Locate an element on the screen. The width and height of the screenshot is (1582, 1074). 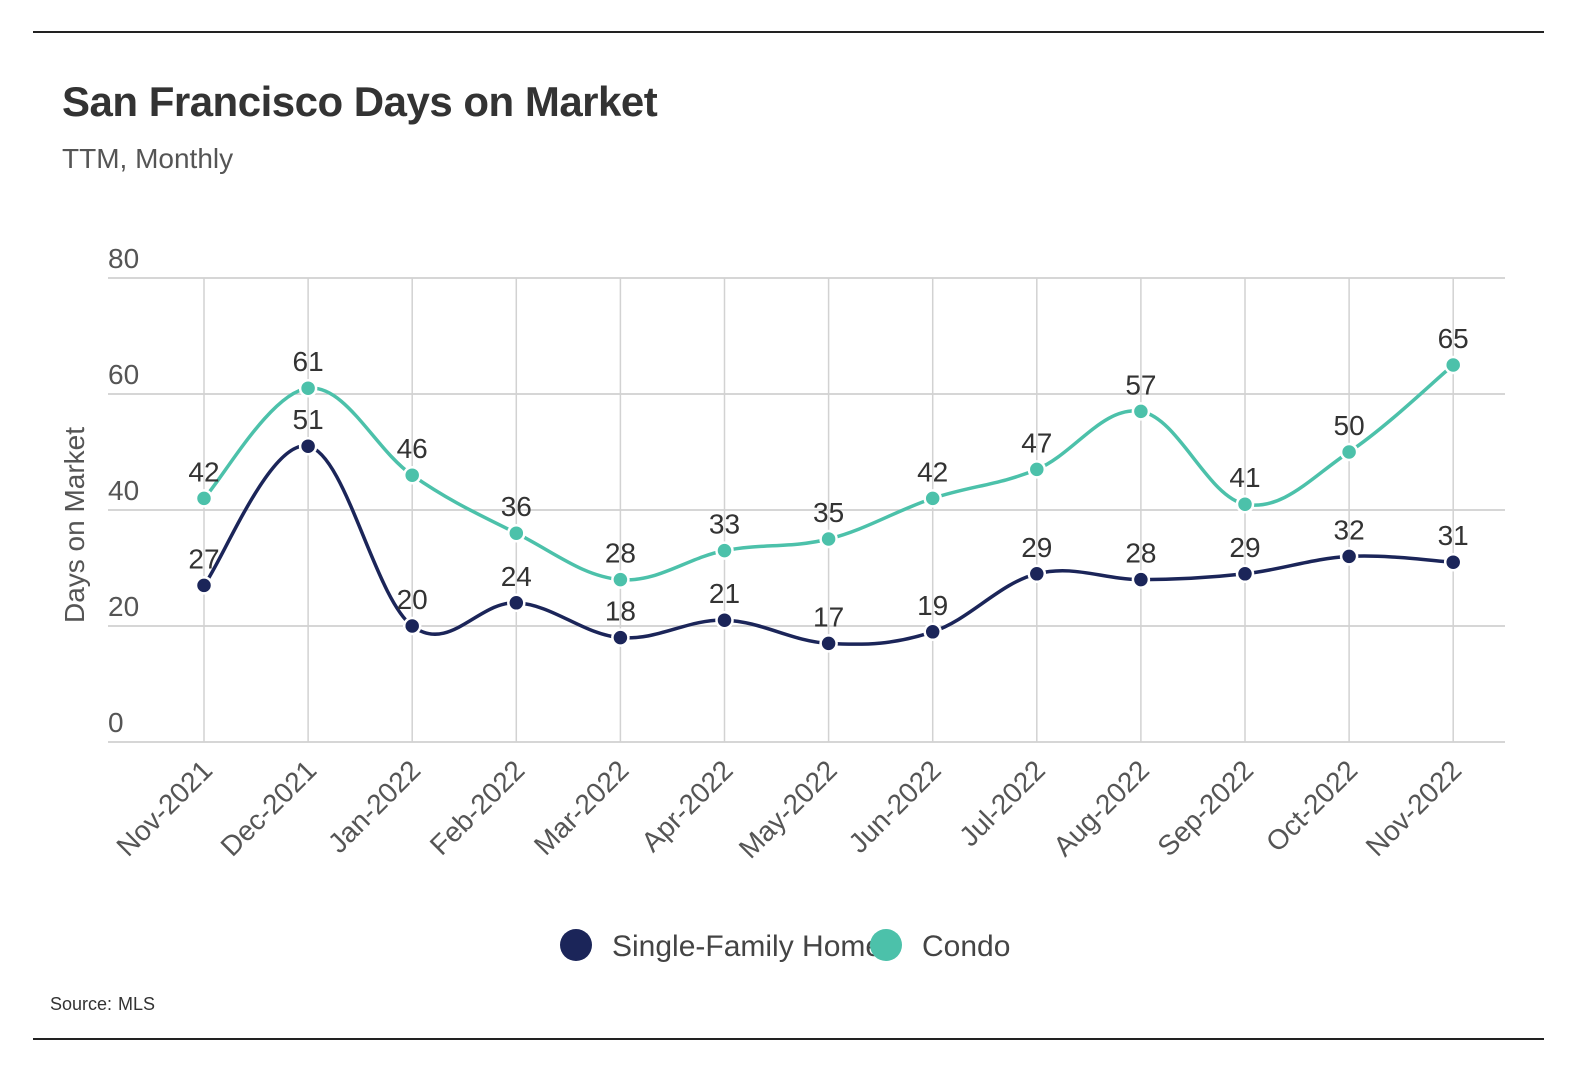
data-label: 33 is located at coordinates (724, 524).